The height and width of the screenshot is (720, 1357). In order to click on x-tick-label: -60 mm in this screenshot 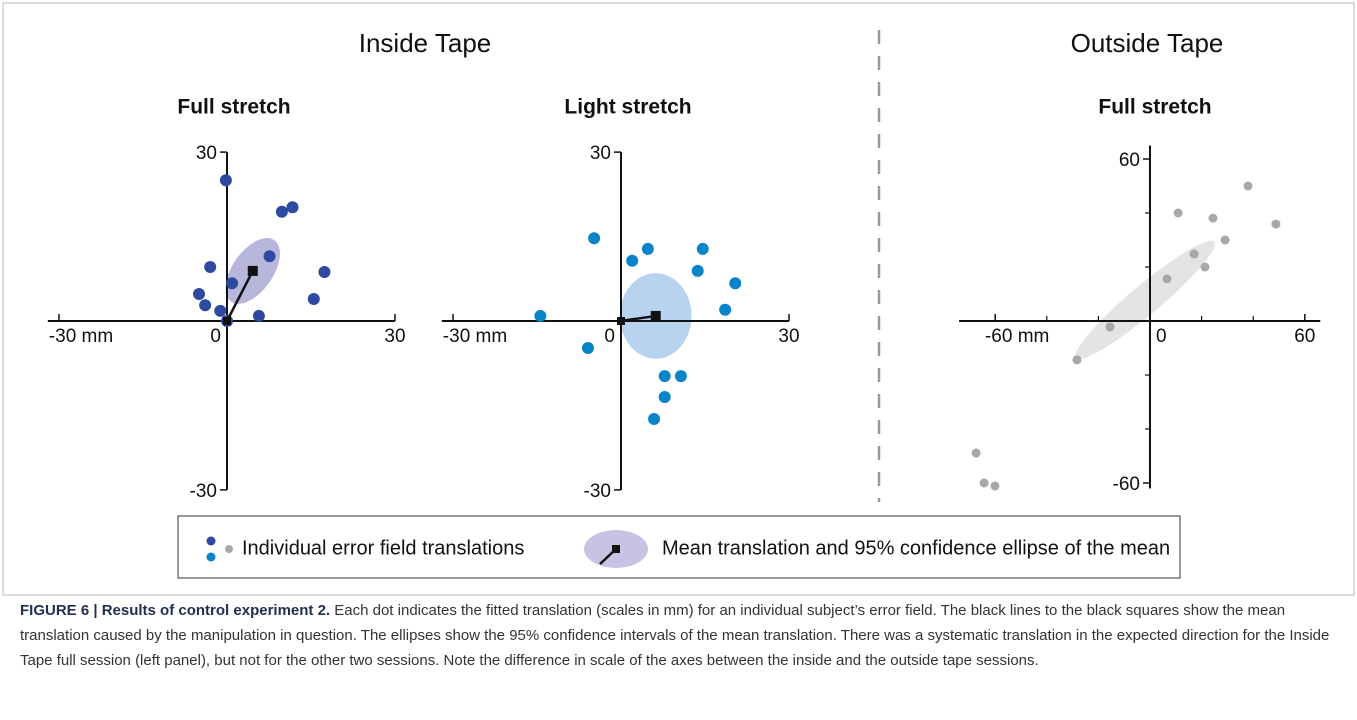, I will do `click(1017, 336)`.